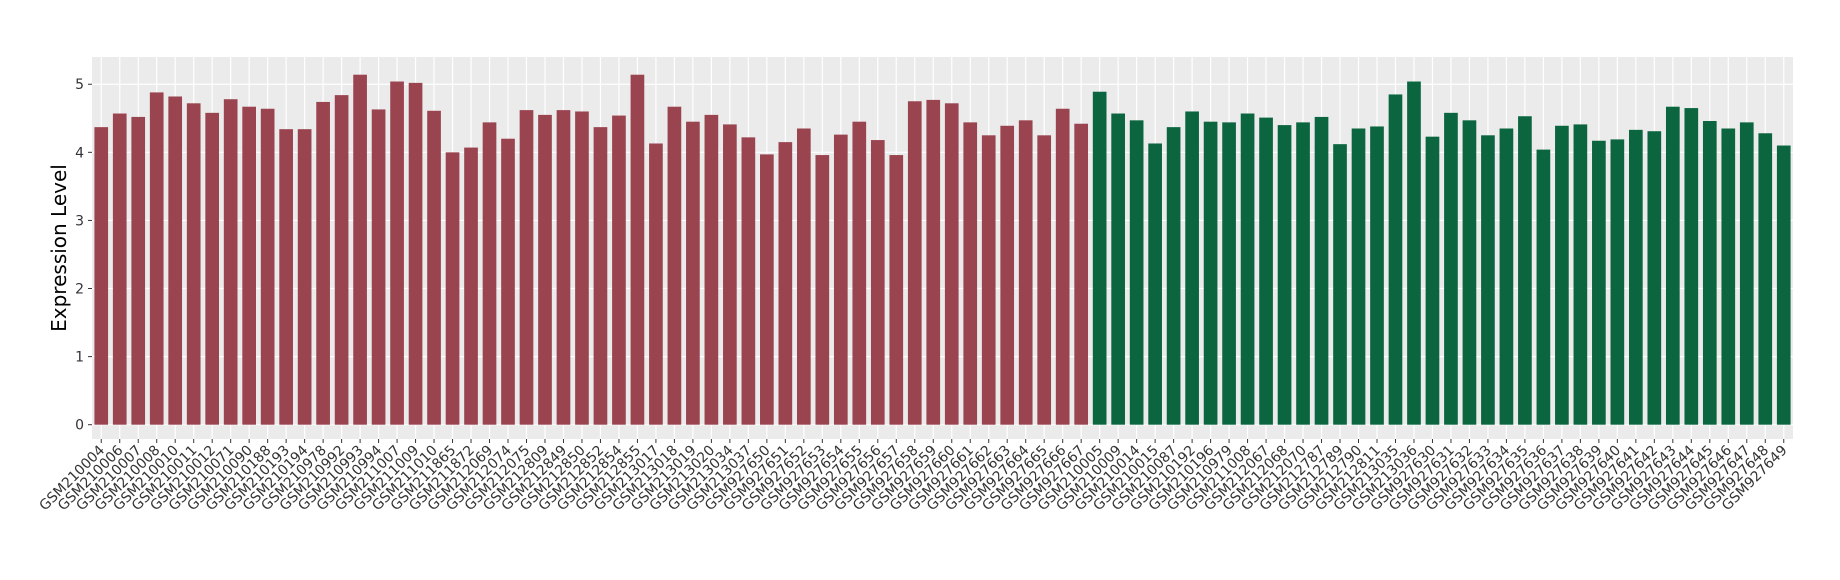  I want to click on y-tick-label: 1, so click(79, 358).